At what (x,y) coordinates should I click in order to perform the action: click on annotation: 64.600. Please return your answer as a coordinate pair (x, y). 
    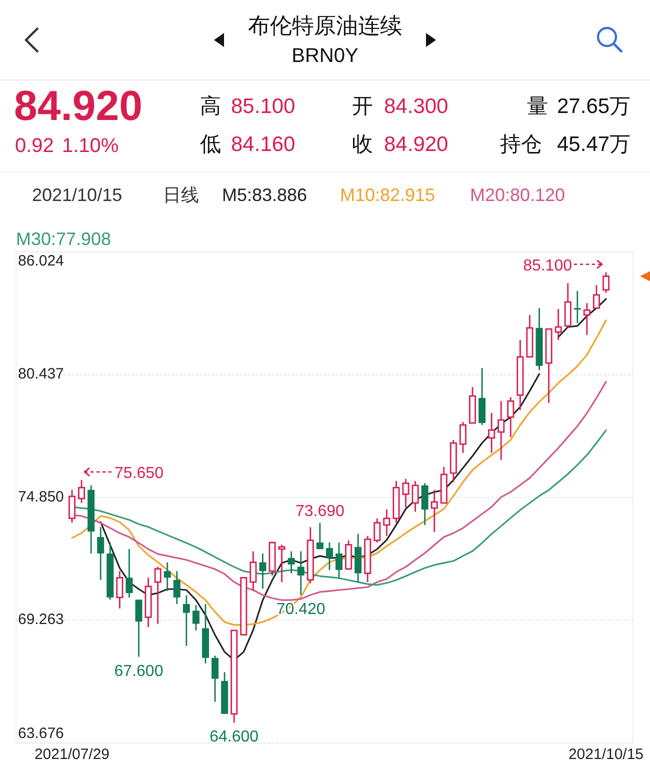
    Looking at the image, I should click on (234, 737).